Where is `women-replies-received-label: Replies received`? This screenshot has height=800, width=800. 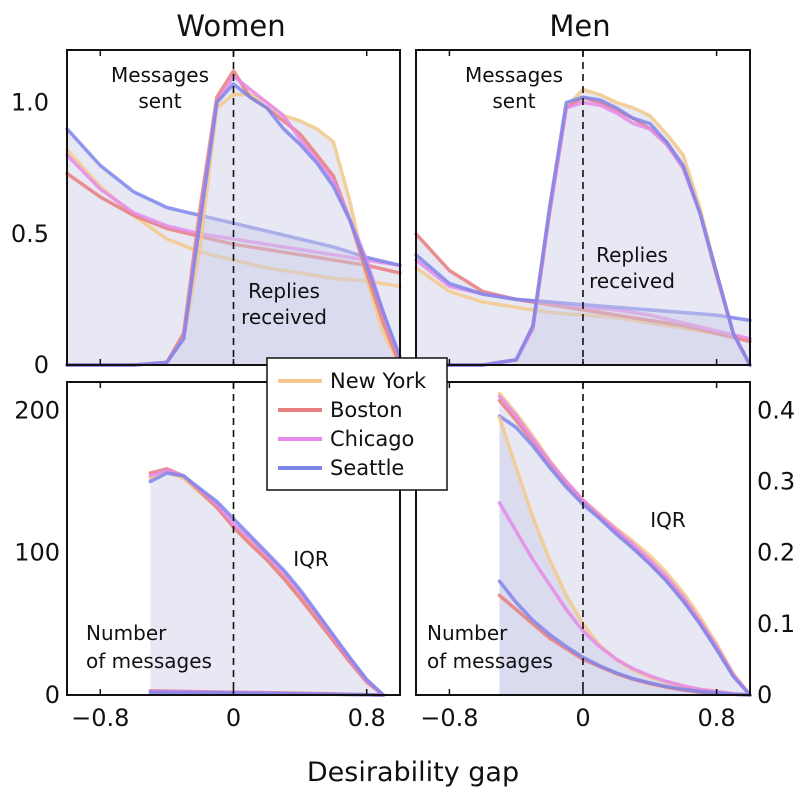 women-replies-received-label: Replies received is located at coordinates (284, 304).